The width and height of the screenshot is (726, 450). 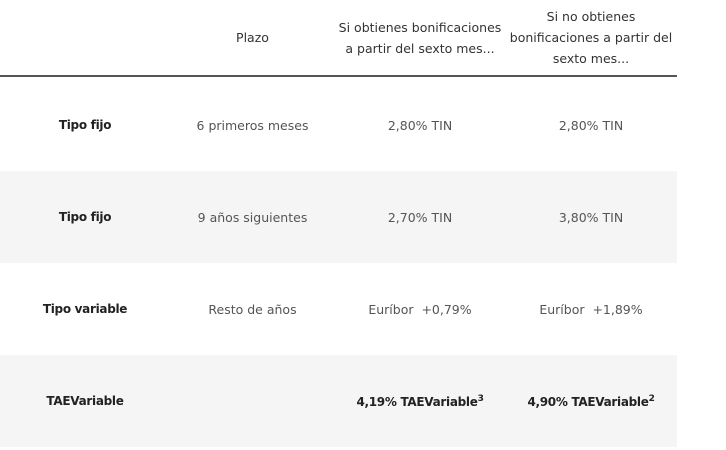 What do you see at coordinates (480, 399) in the screenshot?
I see `footnote-ref: 3` at bounding box center [480, 399].